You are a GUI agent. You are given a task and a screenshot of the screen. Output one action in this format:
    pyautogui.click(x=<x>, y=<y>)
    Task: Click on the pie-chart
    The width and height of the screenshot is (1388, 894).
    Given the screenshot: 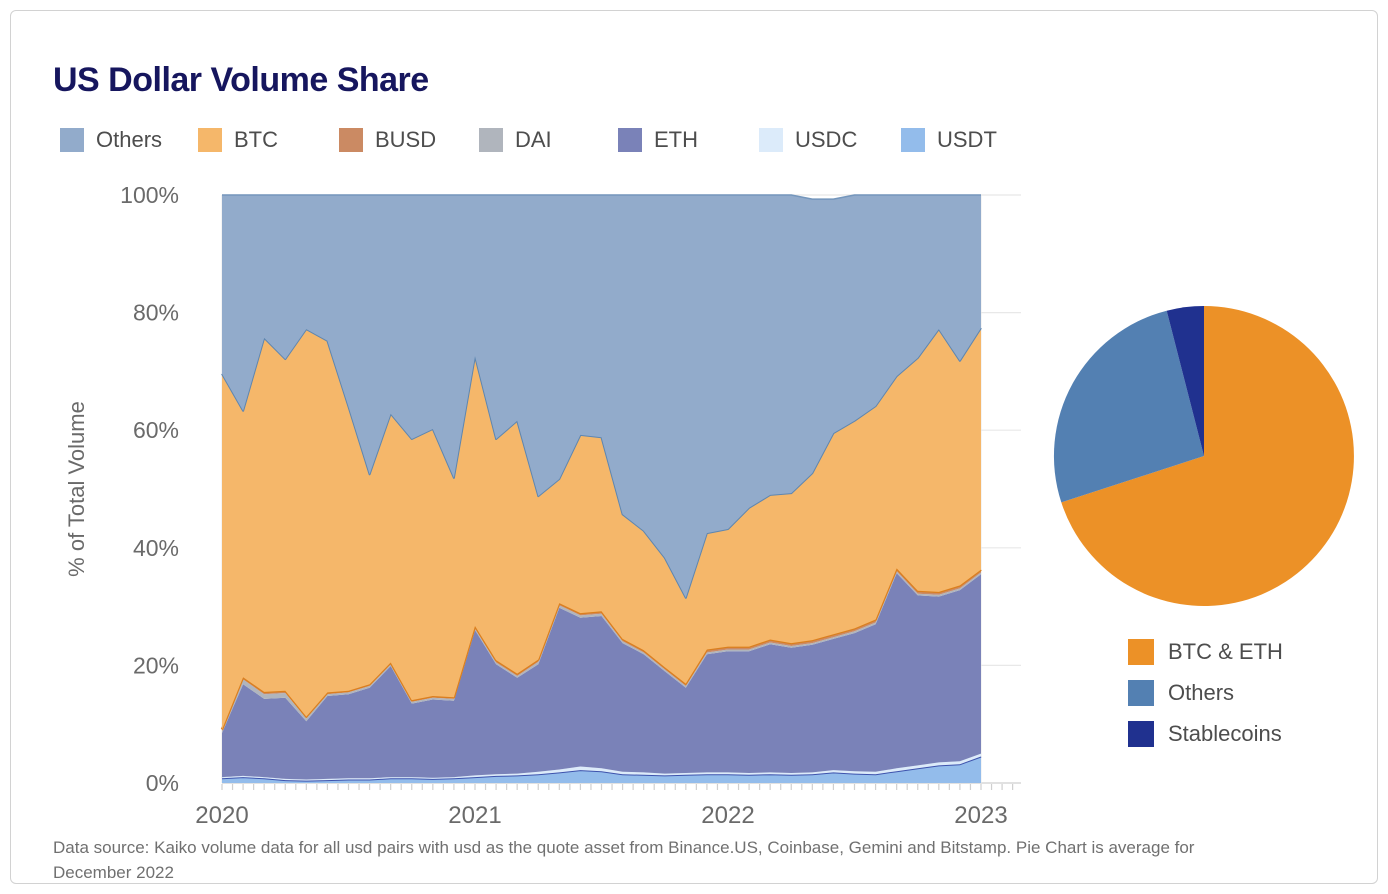 What is the action you would take?
    pyautogui.click(x=1211, y=456)
    